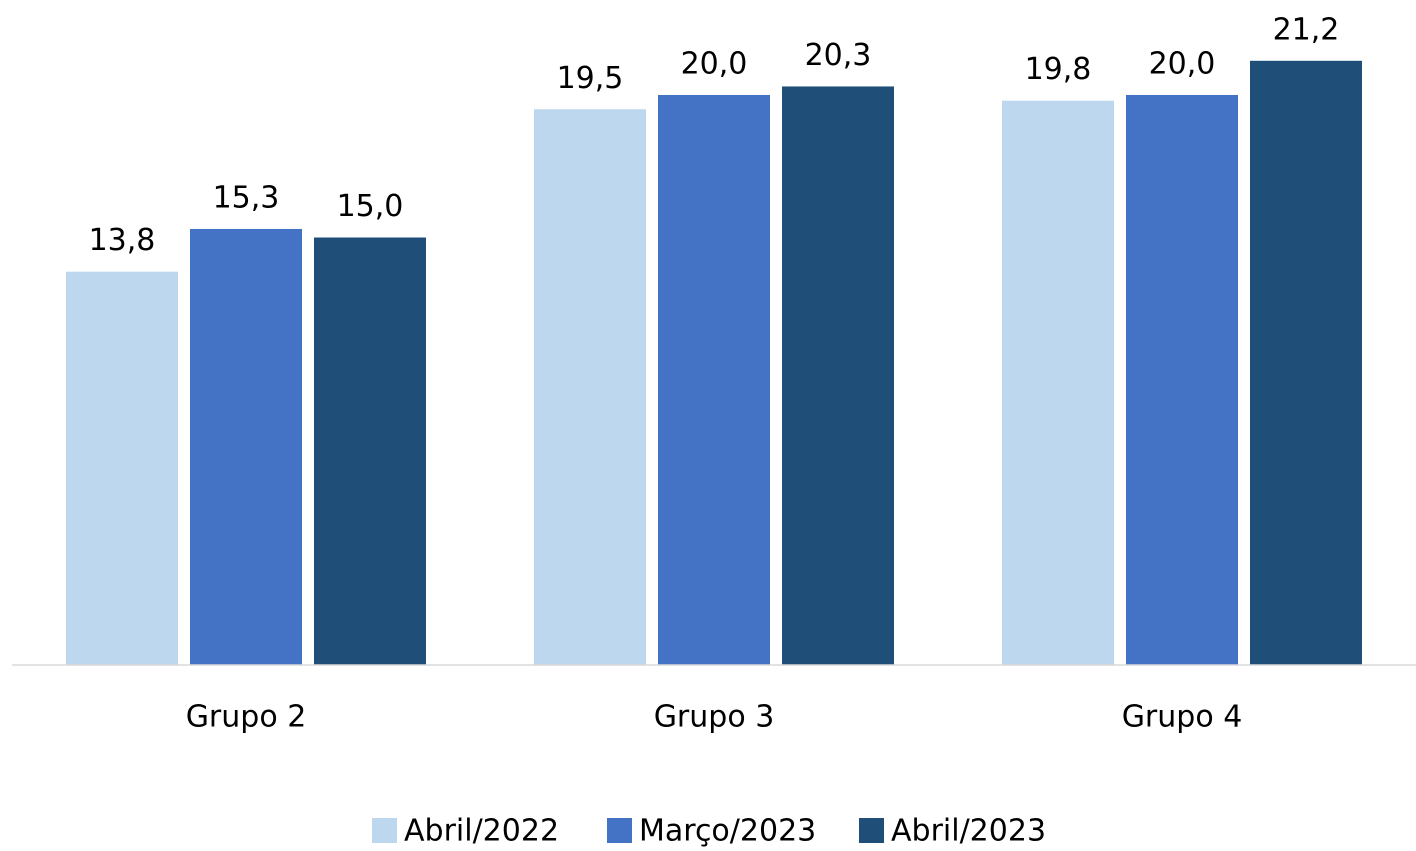  I want to click on legend-label: Março/2023, so click(727, 831).